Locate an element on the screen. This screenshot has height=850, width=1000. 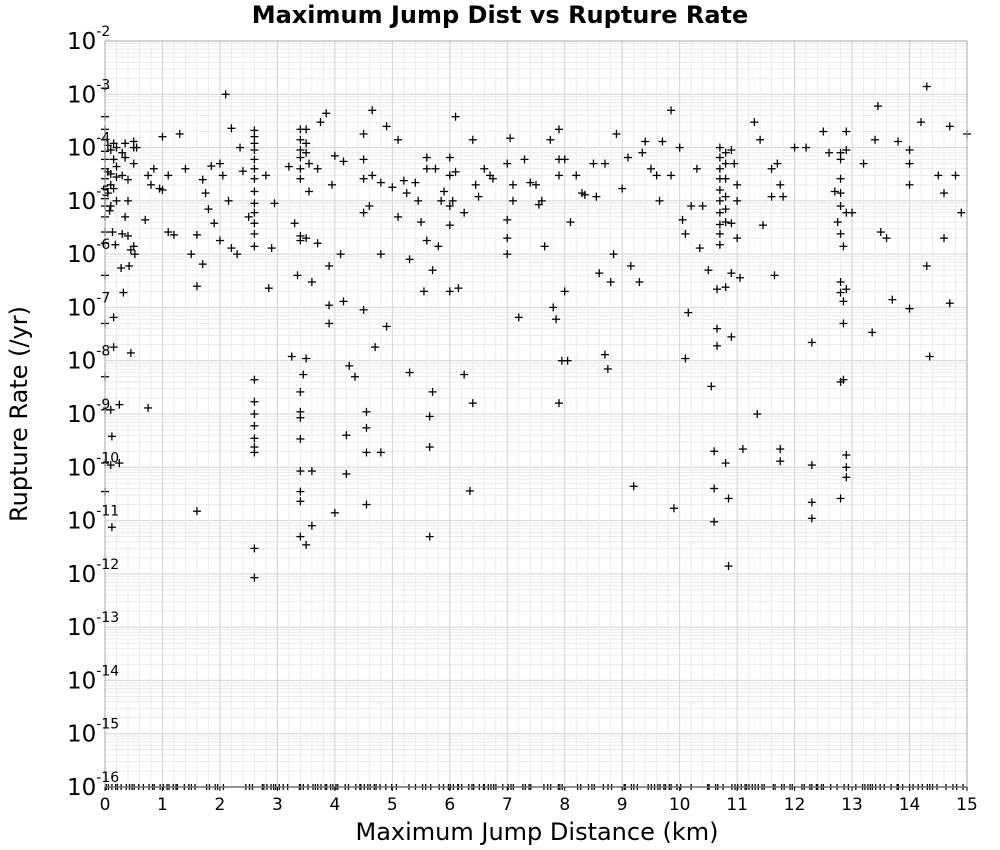
x-tick-label: 15 is located at coordinates (967, 805).